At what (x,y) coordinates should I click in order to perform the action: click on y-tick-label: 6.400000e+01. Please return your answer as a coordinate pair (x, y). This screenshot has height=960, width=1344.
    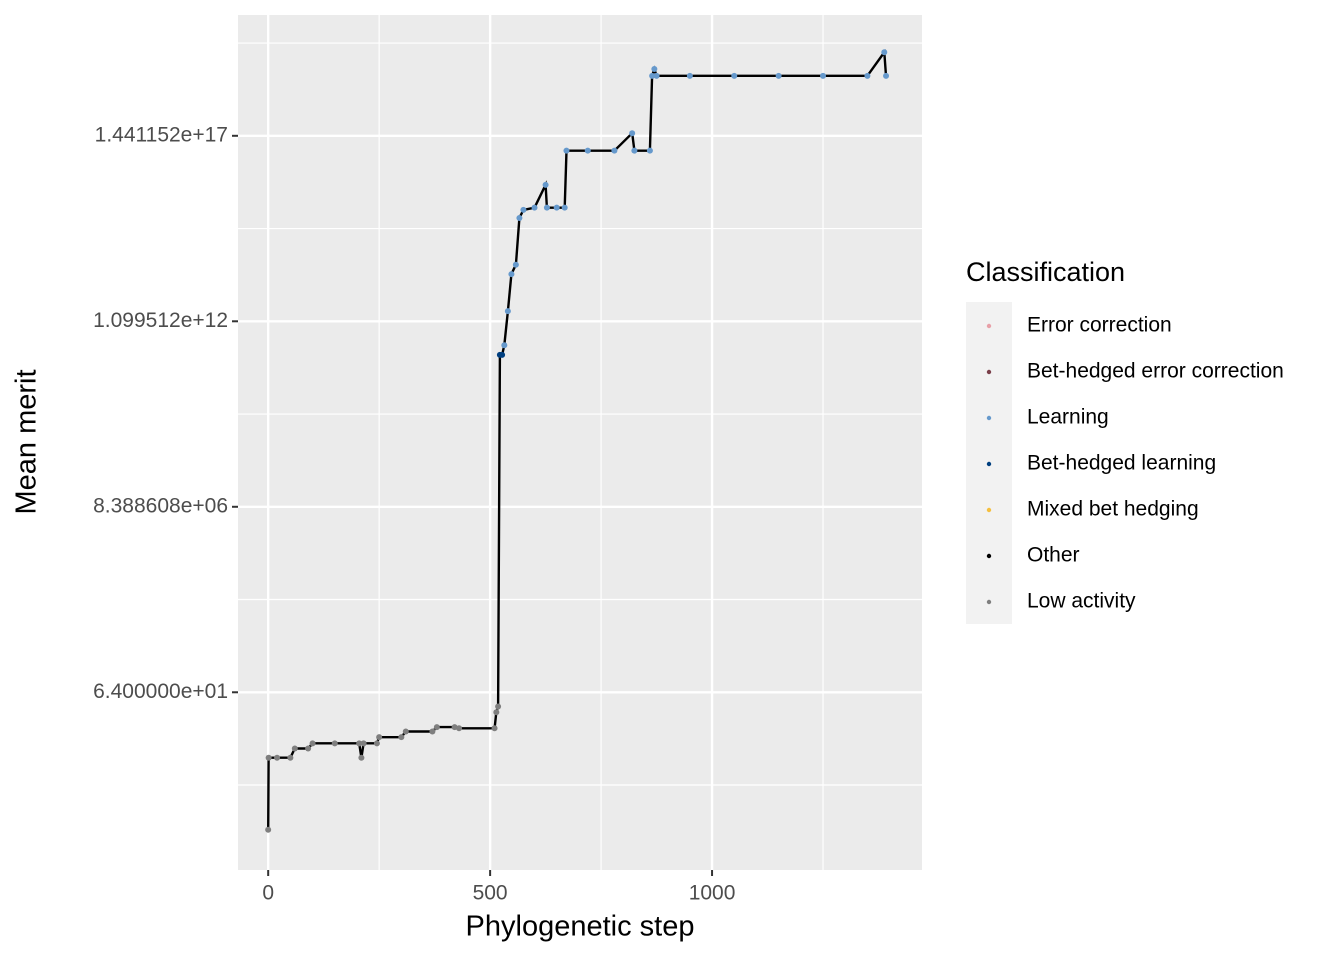
    Looking at the image, I should click on (160, 691).